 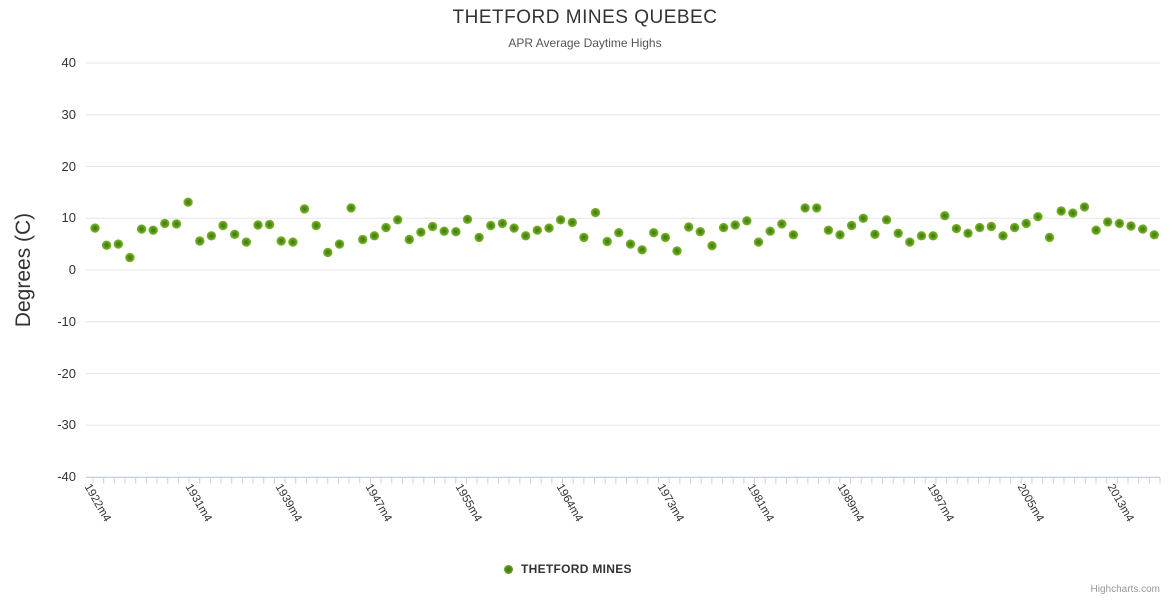 I want to click on legend-label: THETFORD MINES, so click(x=576, y=569).